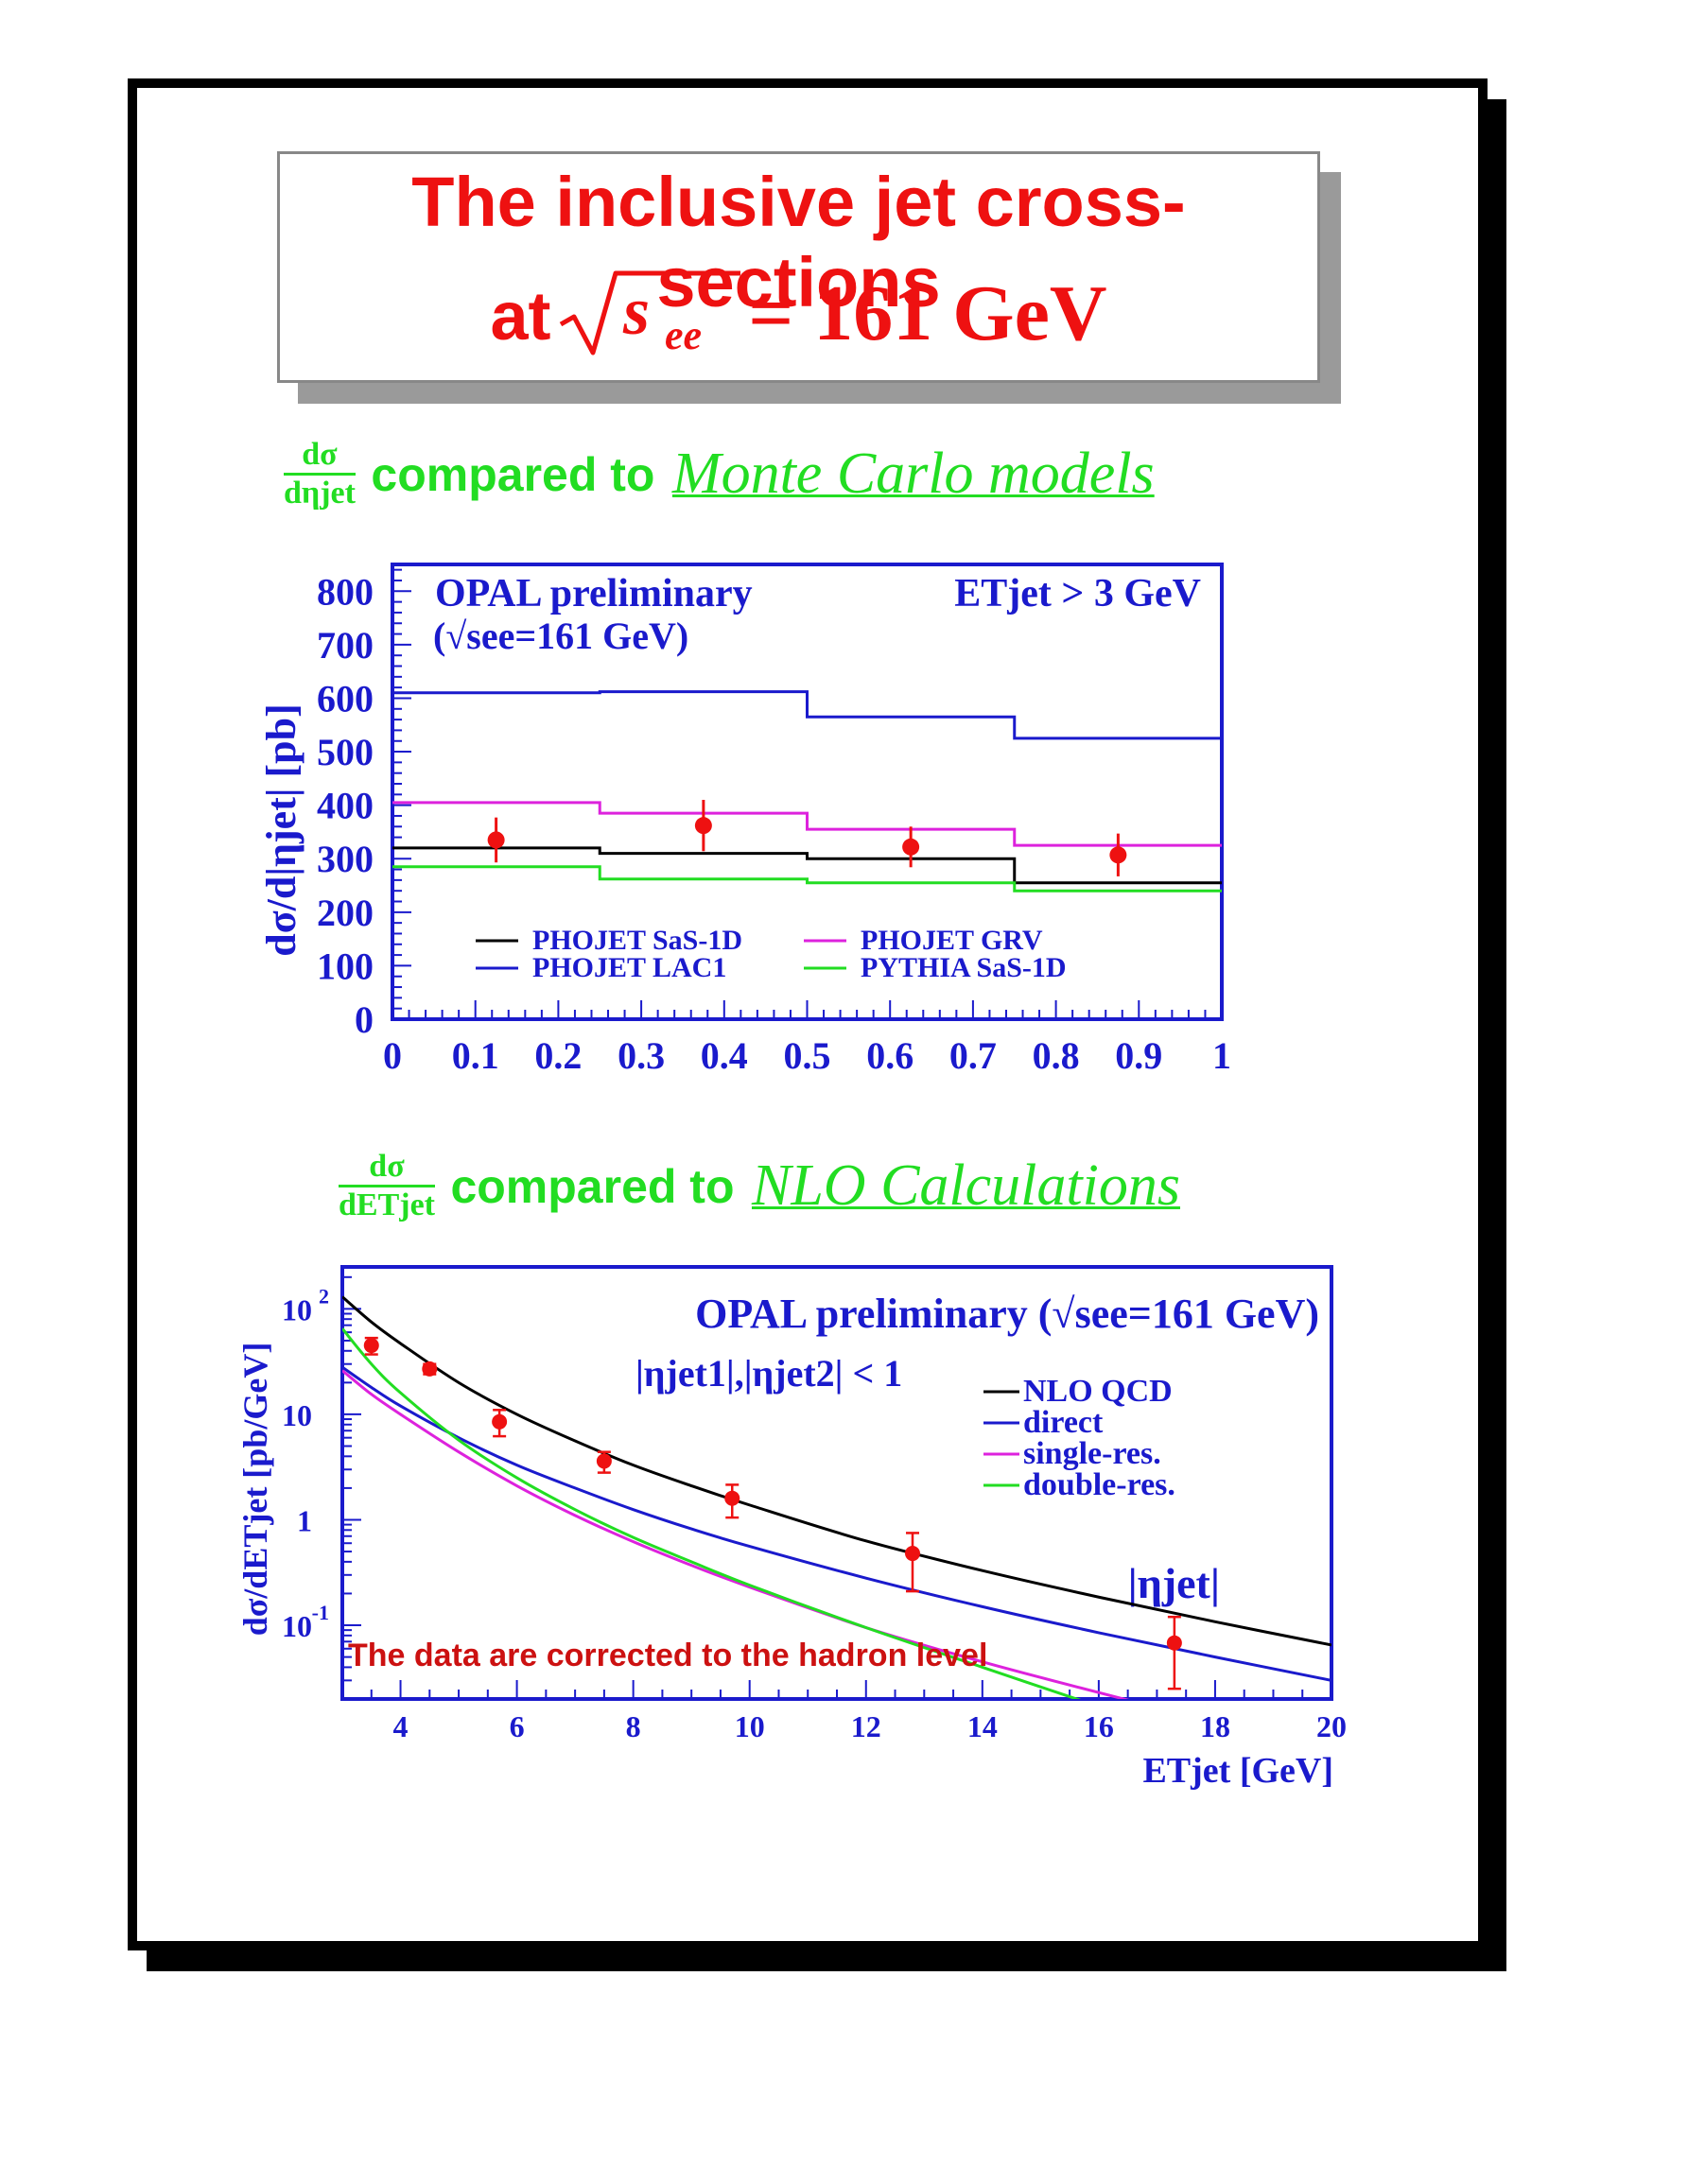  What do you see at coordinates (345, 645) in the screenshot?
I see `eta-chart-ytick-label: 700` at bounding box center [345, 645].